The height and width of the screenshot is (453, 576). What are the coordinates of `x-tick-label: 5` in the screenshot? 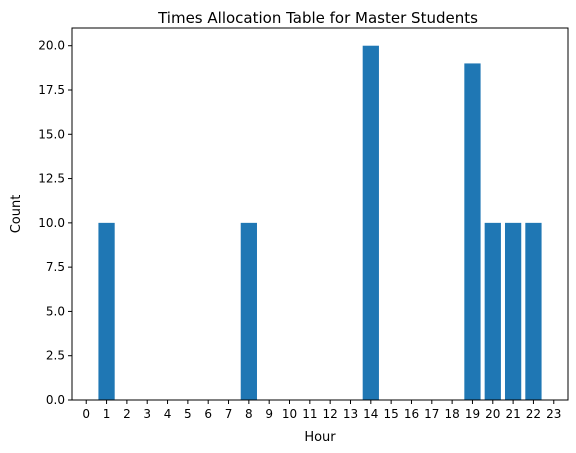 It's located at (188, 414).